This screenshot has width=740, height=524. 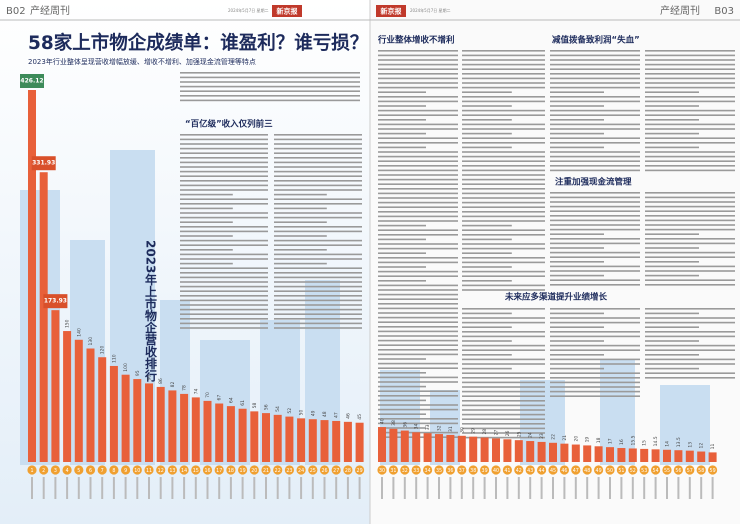 I want to click on rank-label: 6, so click(x=90, y=471).